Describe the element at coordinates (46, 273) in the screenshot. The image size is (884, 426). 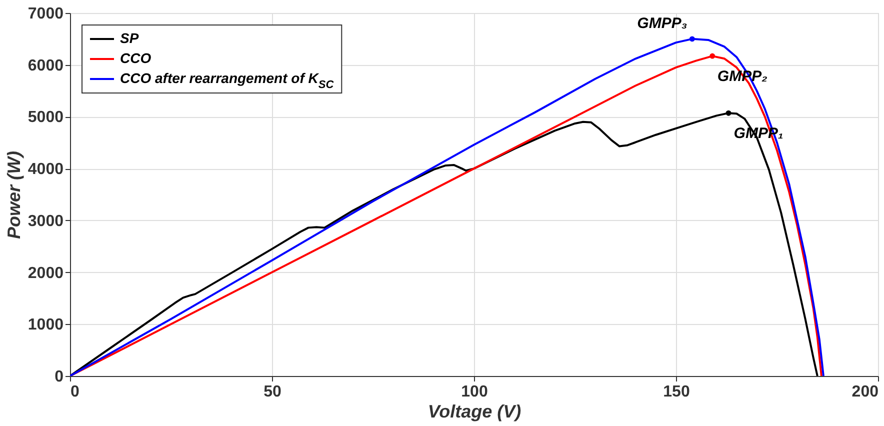
I see `y-tick-label: 2000` at that location.